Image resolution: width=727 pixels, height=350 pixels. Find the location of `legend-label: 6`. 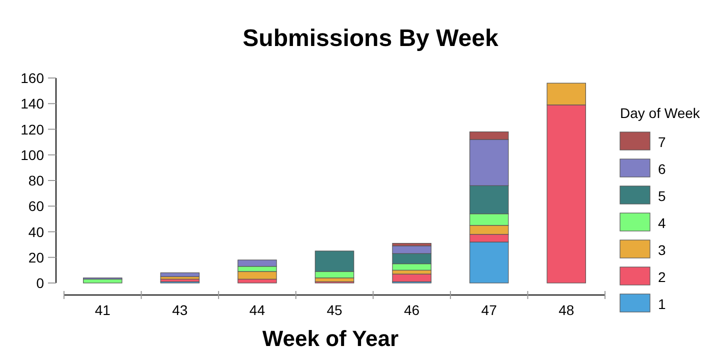

legend-label: 6 is located at coordinates (662, 169).